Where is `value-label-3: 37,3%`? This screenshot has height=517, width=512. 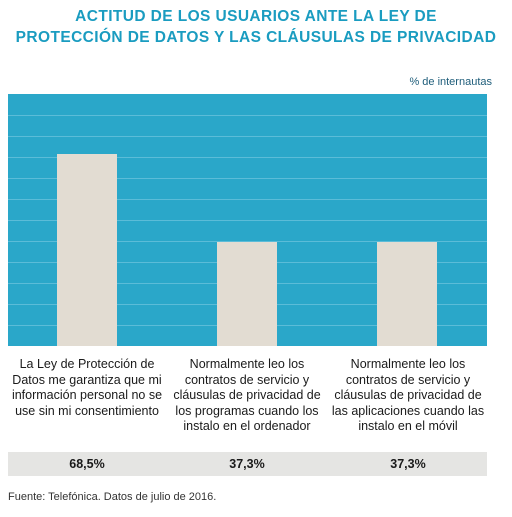
value-label-3: 37,3% is located at coordinates (408, 464).